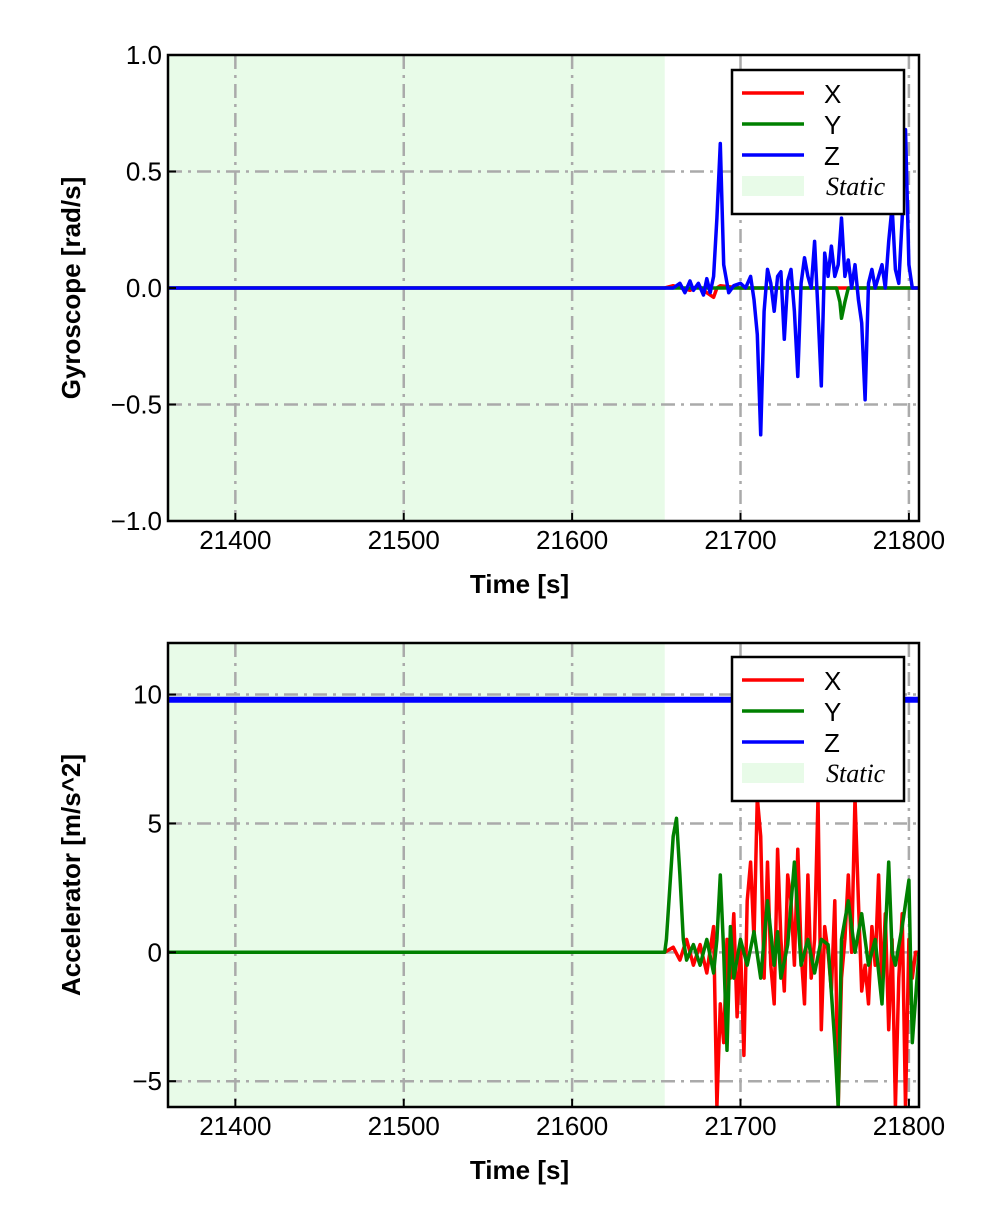  What do you see at coordinates (136, 405) in the screenshot?
I see `y-tick-label: −0.5` at bounding box center [136, 405].